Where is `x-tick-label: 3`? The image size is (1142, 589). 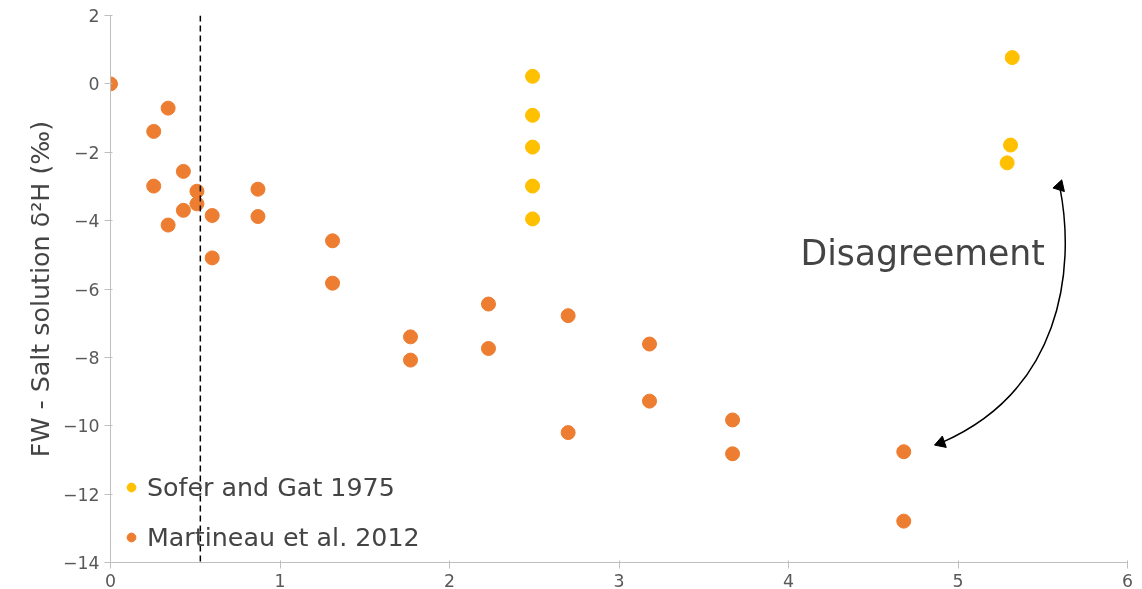 x-tick-label: 3 is located at coordinates (619, 579).